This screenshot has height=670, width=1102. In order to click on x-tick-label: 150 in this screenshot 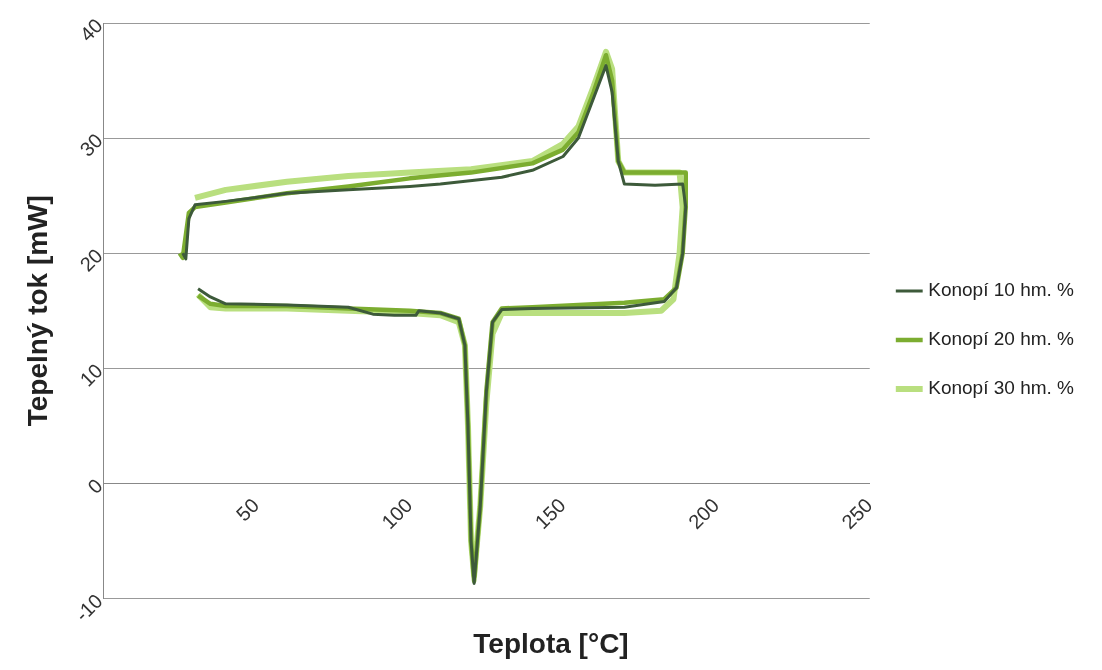, I will do `click(550, 513)`.